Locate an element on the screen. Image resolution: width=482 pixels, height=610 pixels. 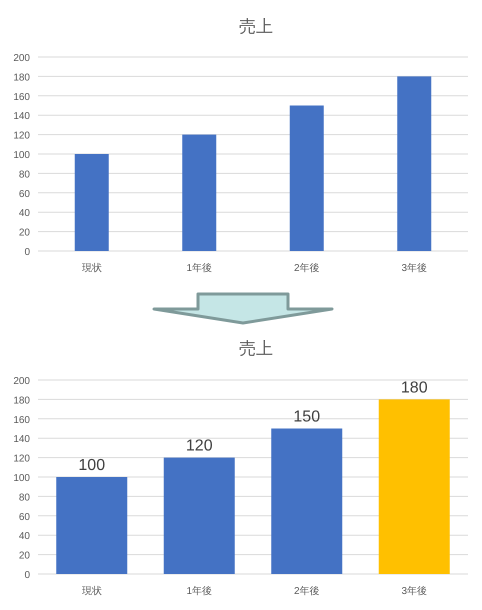
data-label: 150 is located at coordinates (306, 417).